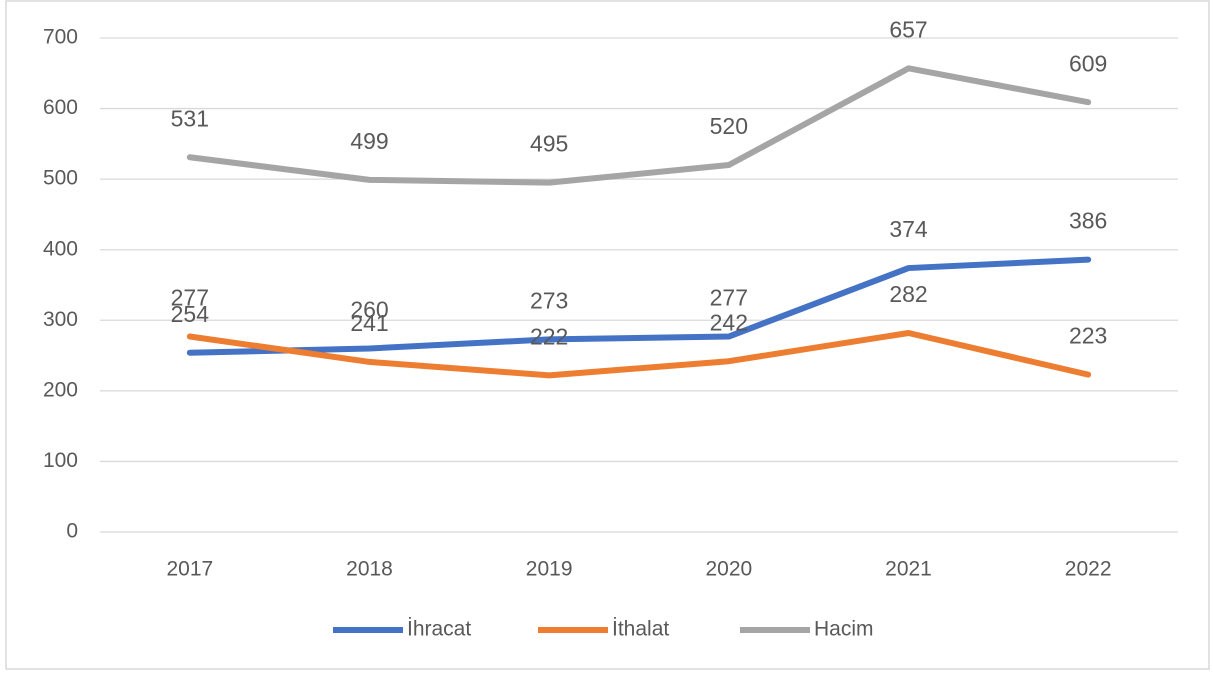 The image size is (1213, 673). Describe the element at coordinates (908, 294) in the screenshot. I see `data-label: 282` at that location.